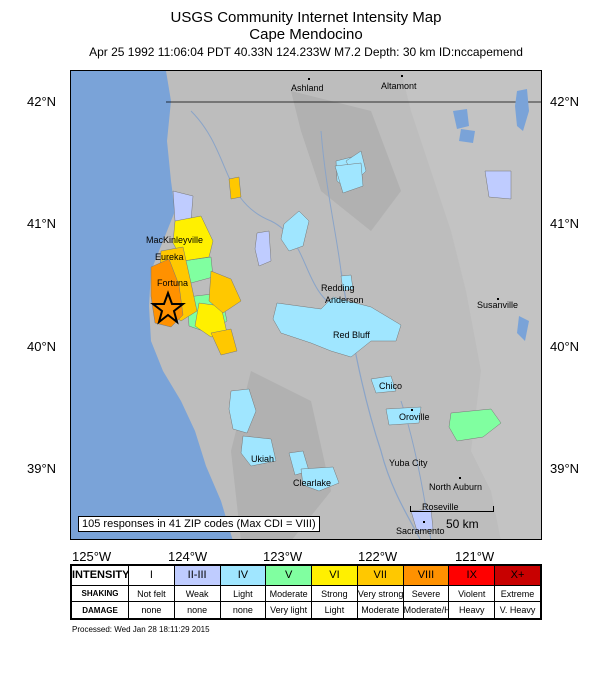  What do you see at coordinates (334, 575) in the screenshot?
I see `legend-intensity-cell: VI` at bounding box center [334, 575].